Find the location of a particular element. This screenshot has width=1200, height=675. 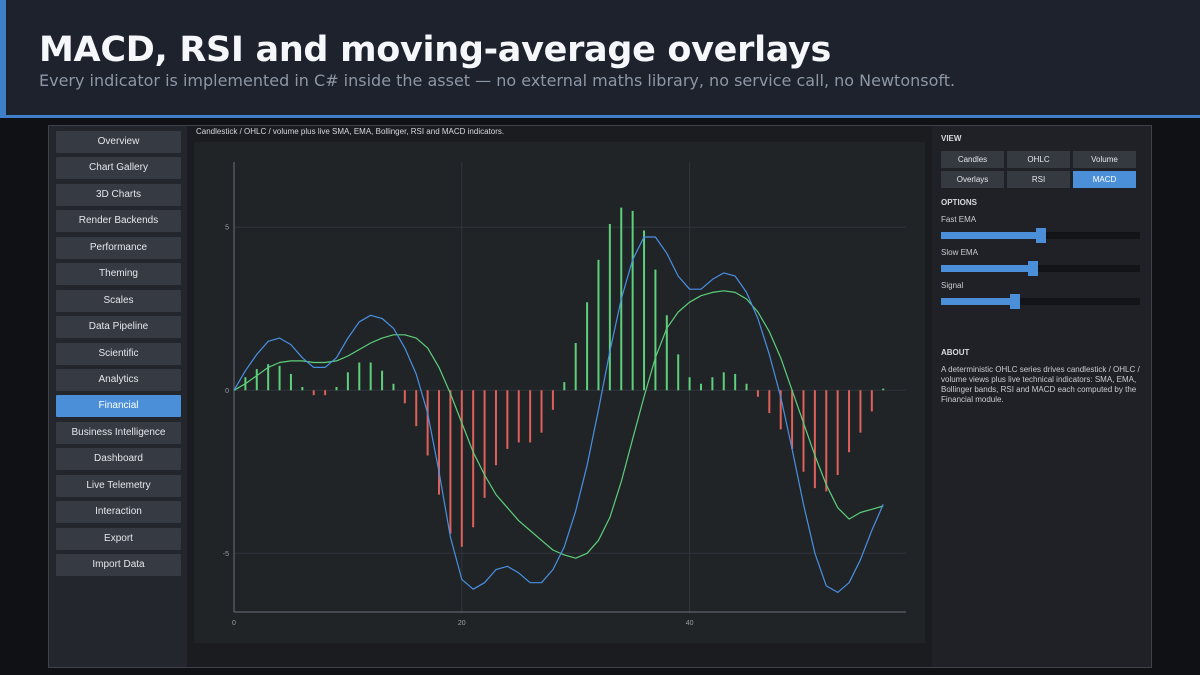

y-tick-label: -5 is located at coordinates (226, 554).